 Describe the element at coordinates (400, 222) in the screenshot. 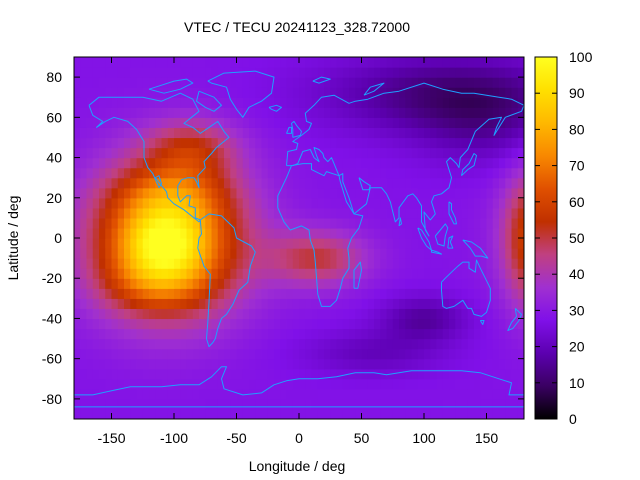

I see `coastline-sri-lanka` at that location.